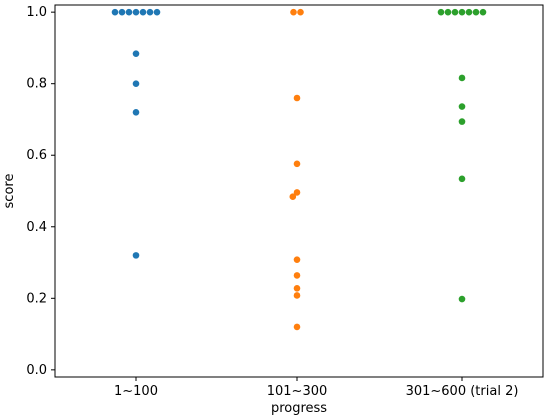 The height and width of the screenshot is (419, 550). What do you see at coordinates (9, 191) in the screenshot?
I see `y-axis-label: score` at bounding box center [9, 191].